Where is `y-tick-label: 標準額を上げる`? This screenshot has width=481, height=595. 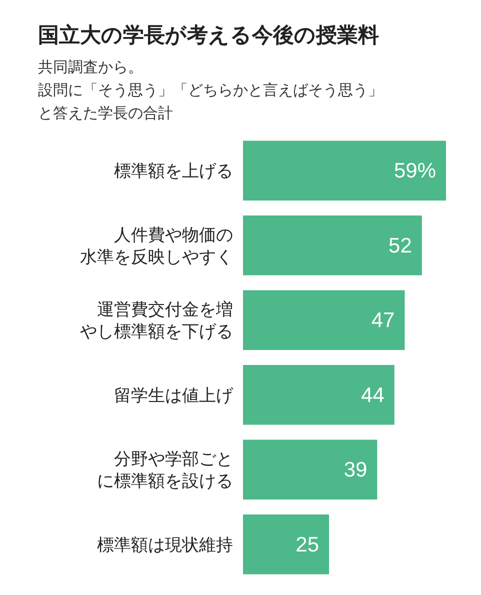
y-tick-label: 標準額を上げる is located at coordinates (173, 172).